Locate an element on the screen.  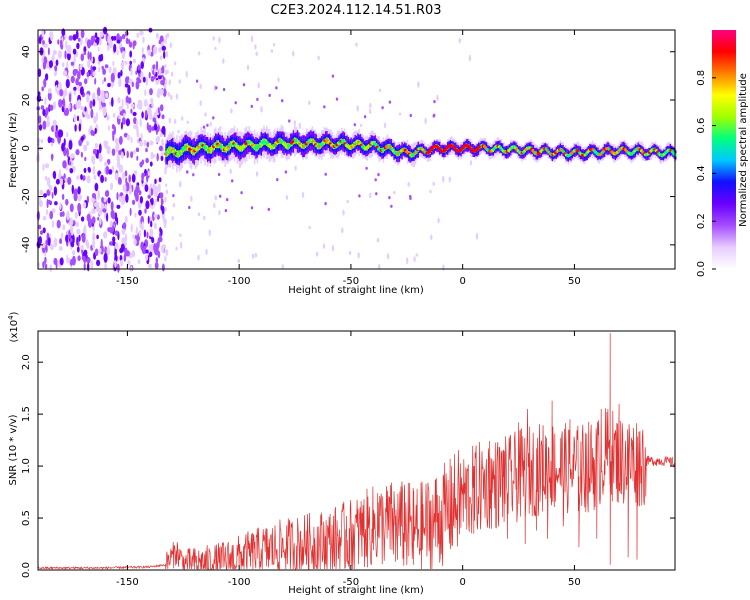
colorbar-label: Normalized spectral amplitude is located at coordinates (743, 150).